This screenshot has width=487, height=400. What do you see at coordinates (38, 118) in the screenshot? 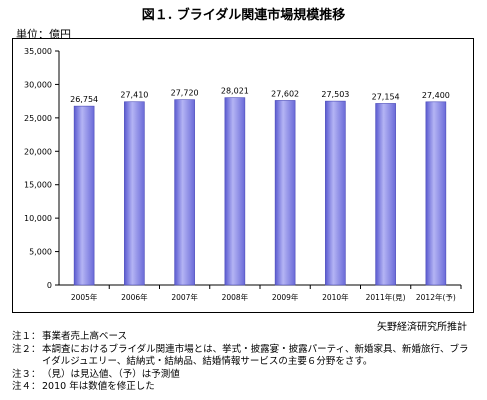
I see `y-tick-label: 25,000` at bounding box center [38, 118].